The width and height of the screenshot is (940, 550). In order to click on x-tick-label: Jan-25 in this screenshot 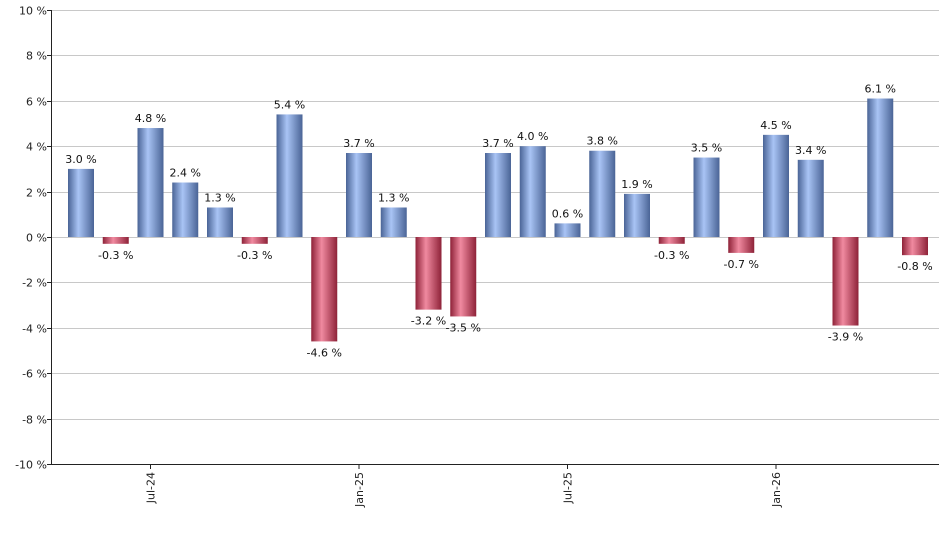, I will do `click(359, 490)`.